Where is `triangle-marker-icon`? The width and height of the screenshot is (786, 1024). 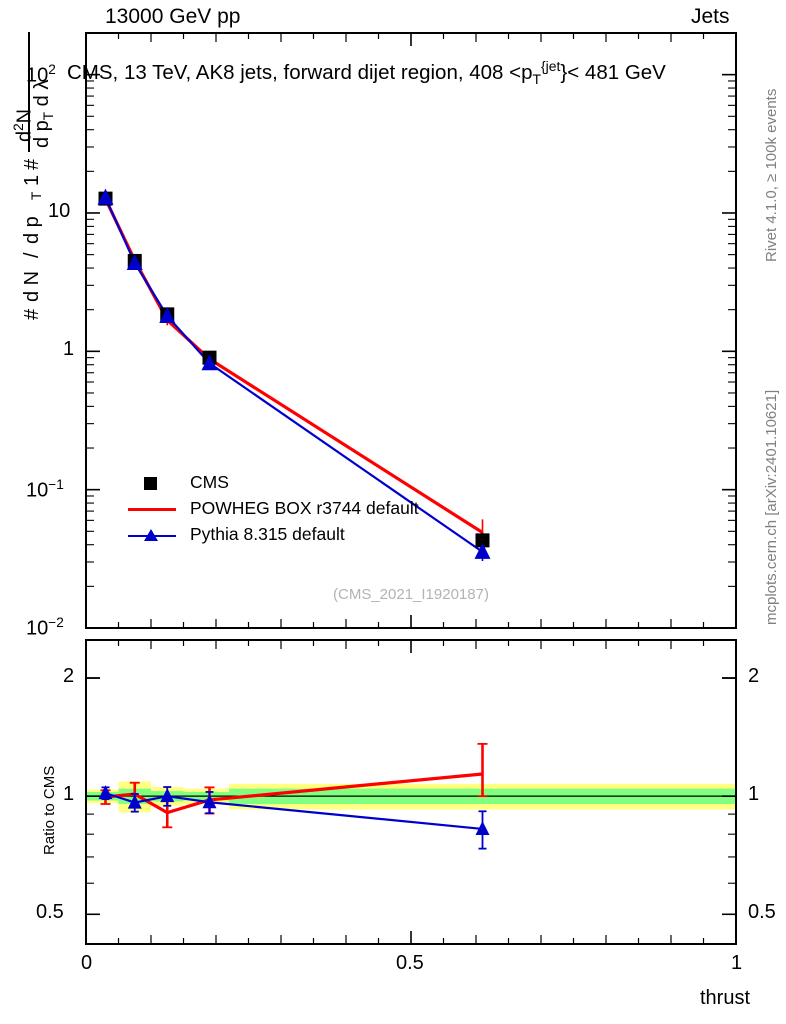 triangle-marker-icon is located at coordinates (151, 535).